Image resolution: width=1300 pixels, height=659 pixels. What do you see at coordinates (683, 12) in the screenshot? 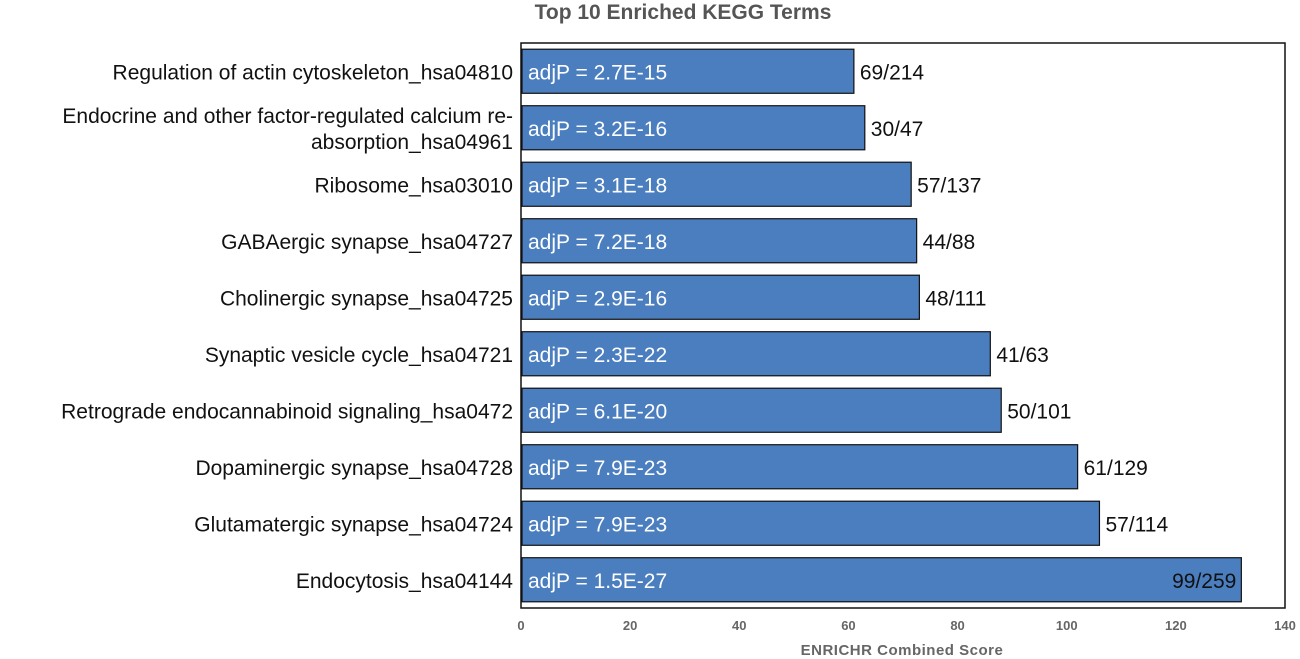
I see `chart-title: Top 10 Enriched KEGG Terms` at bounding box center [683, 12].